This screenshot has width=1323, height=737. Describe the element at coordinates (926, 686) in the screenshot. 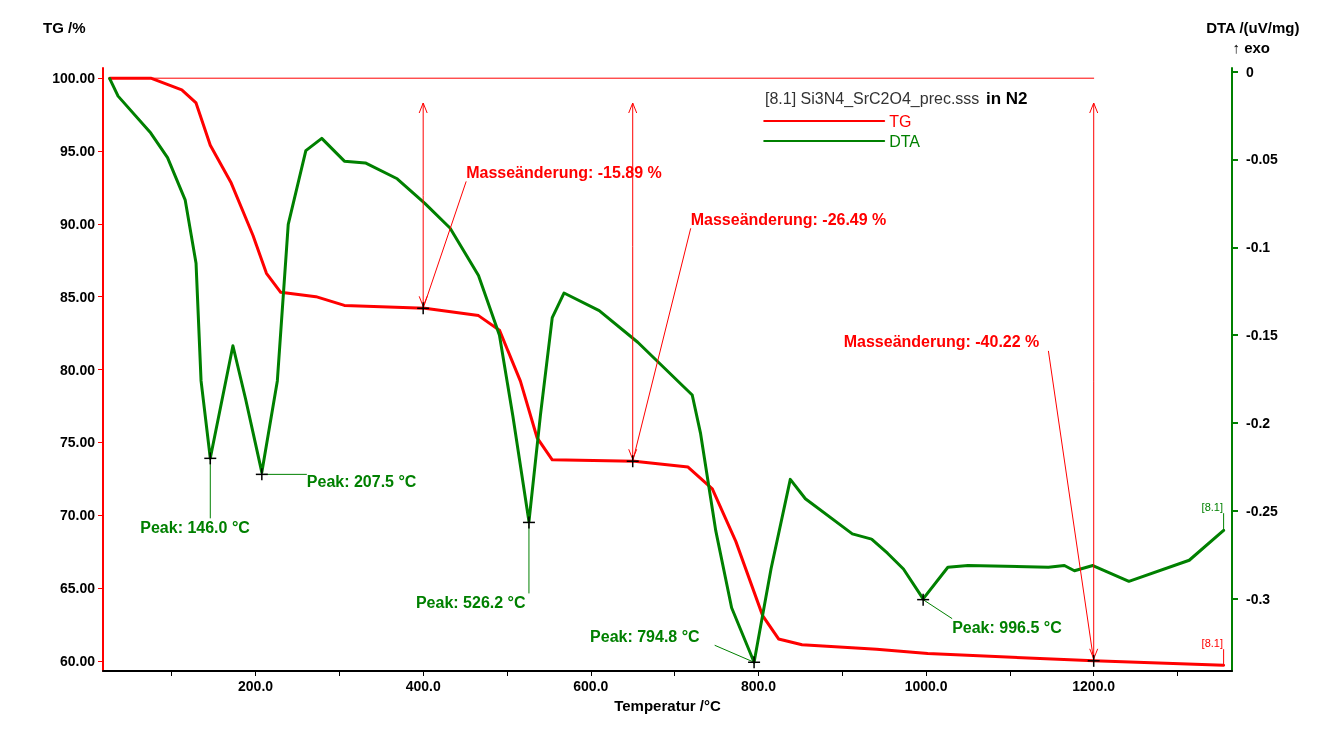

I see `x-tick-label: 1000.0` at that location.